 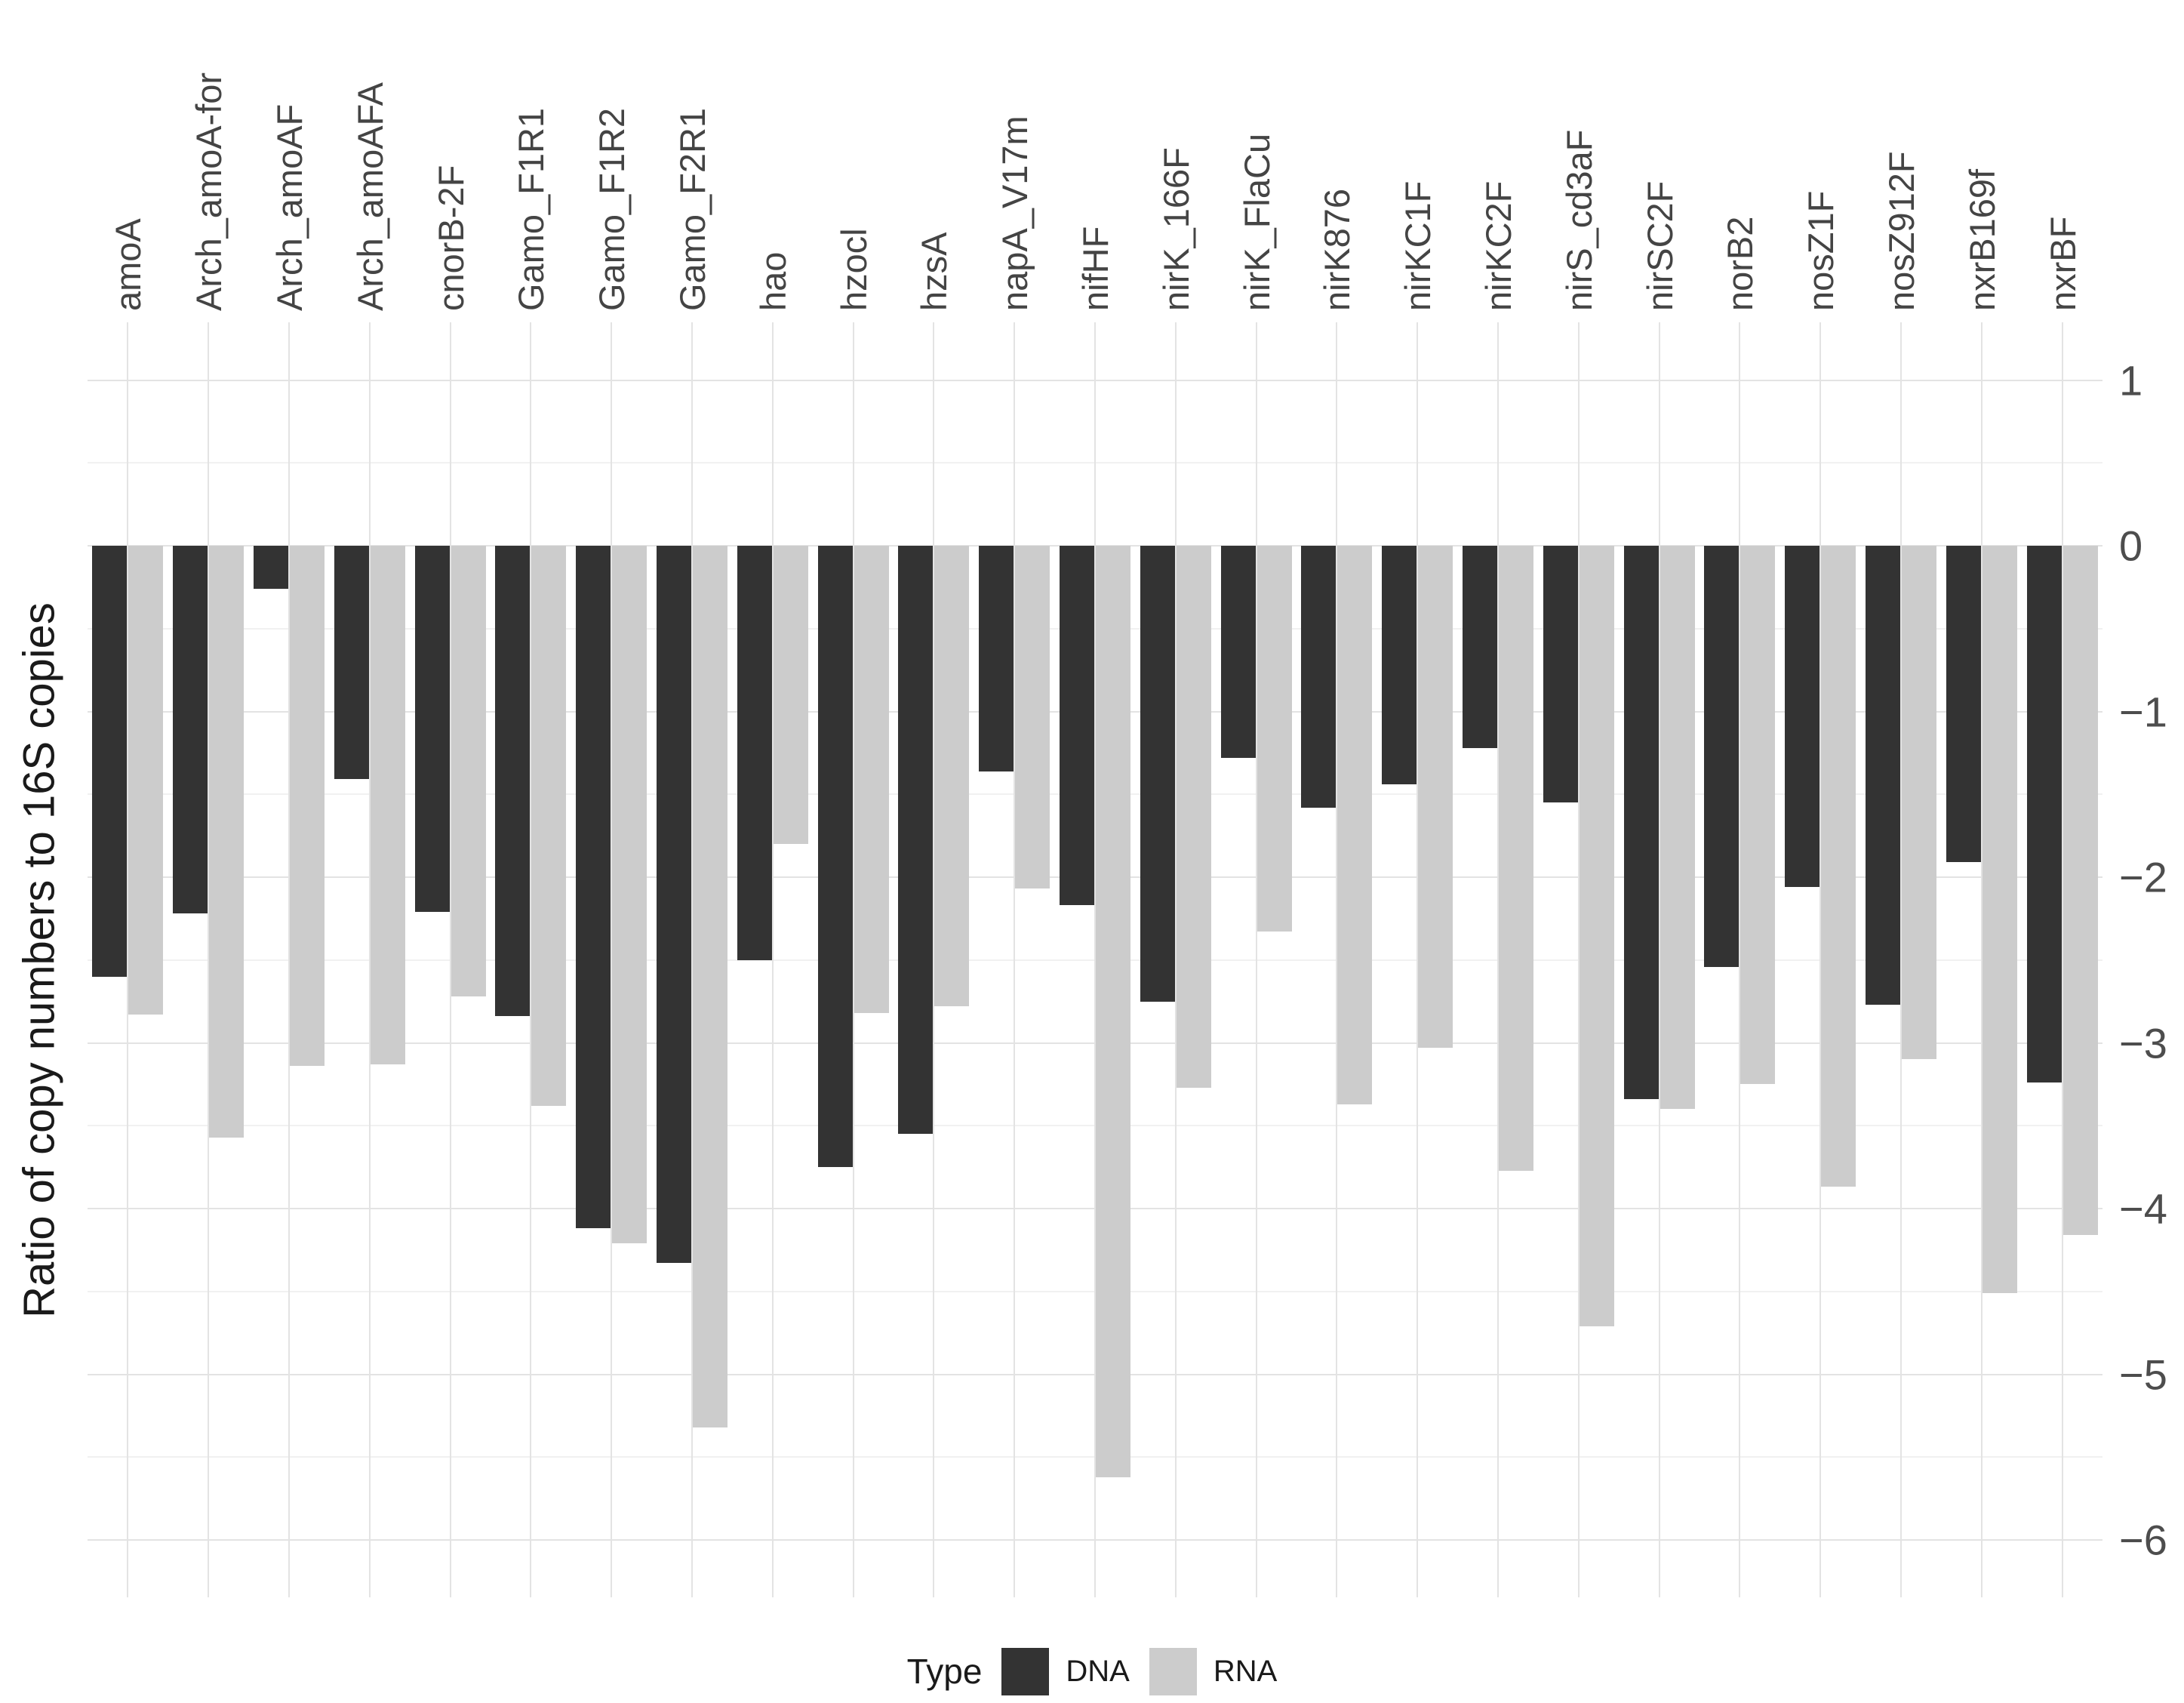 What do you see at coordinates (1480, 647) in the screenshot?
I see `bar-dna-nirKC2F` at bounding box center [1480, 647].